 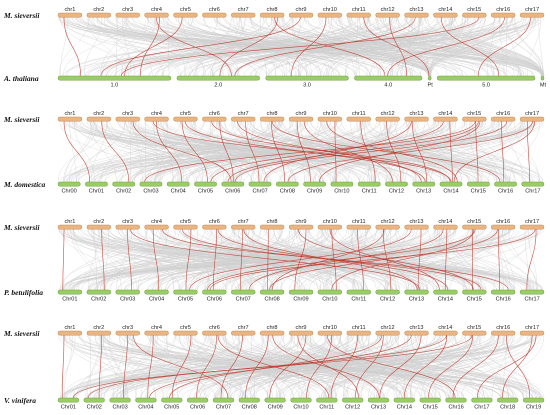 What do you see at coordinates (300, 407) in the screenshot?
I see `bottom-chromosome-label: Chr10` at bounding box center [300, 407].